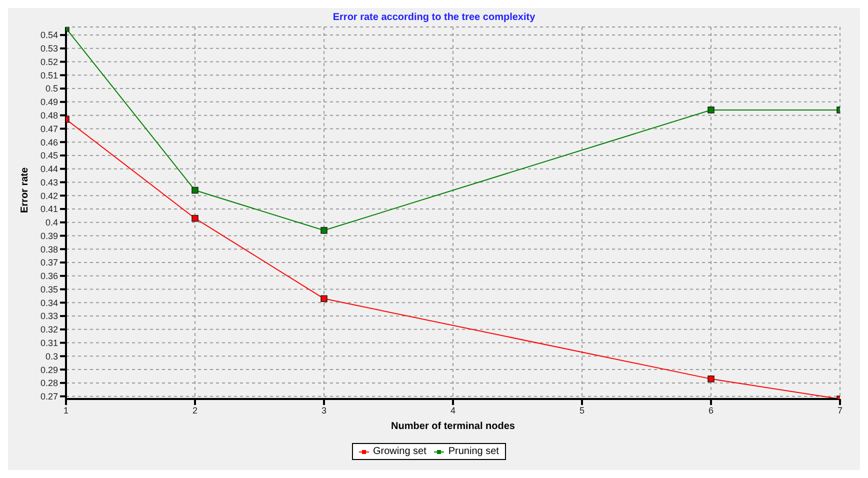 Image resolution: width=868 pixels, height=478 pixels. Describe the element at coordinates (49, 115) in the screenshot. I see `y-tick-label: 0.48` at that location.